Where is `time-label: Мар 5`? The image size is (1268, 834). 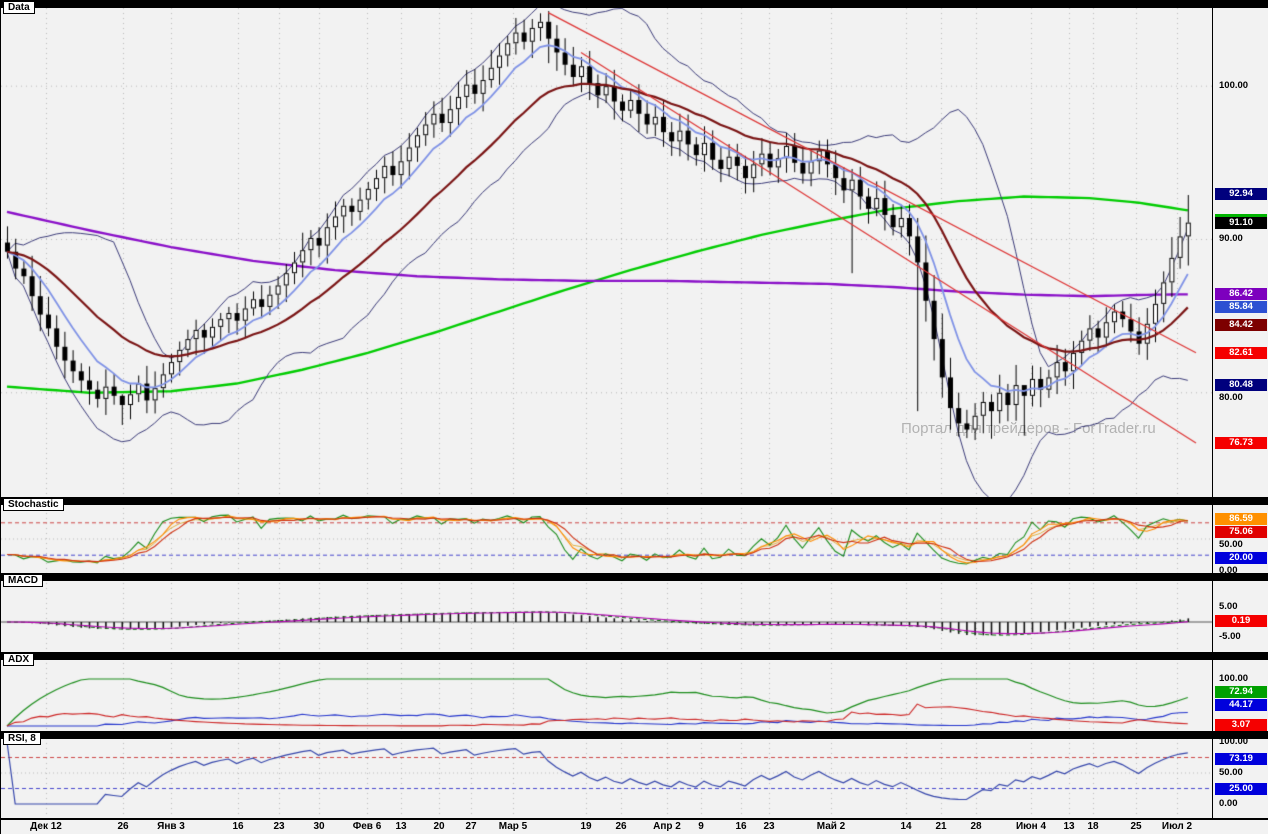
time-label: Мар 5 is located at coordinates (513, 826).